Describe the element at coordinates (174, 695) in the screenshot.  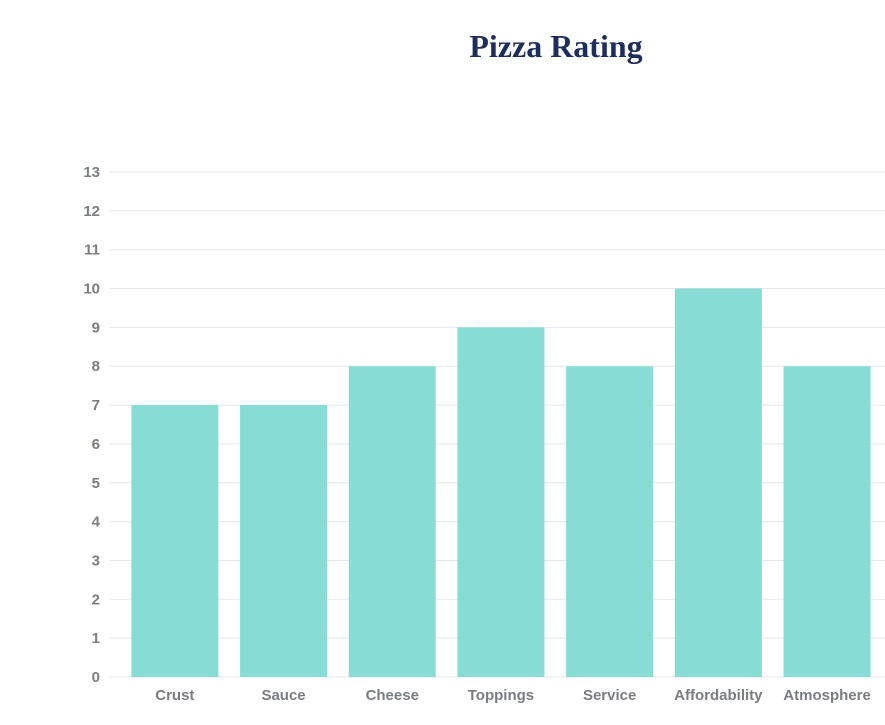
I see `x-tick-label-crust: Crust` at that location.